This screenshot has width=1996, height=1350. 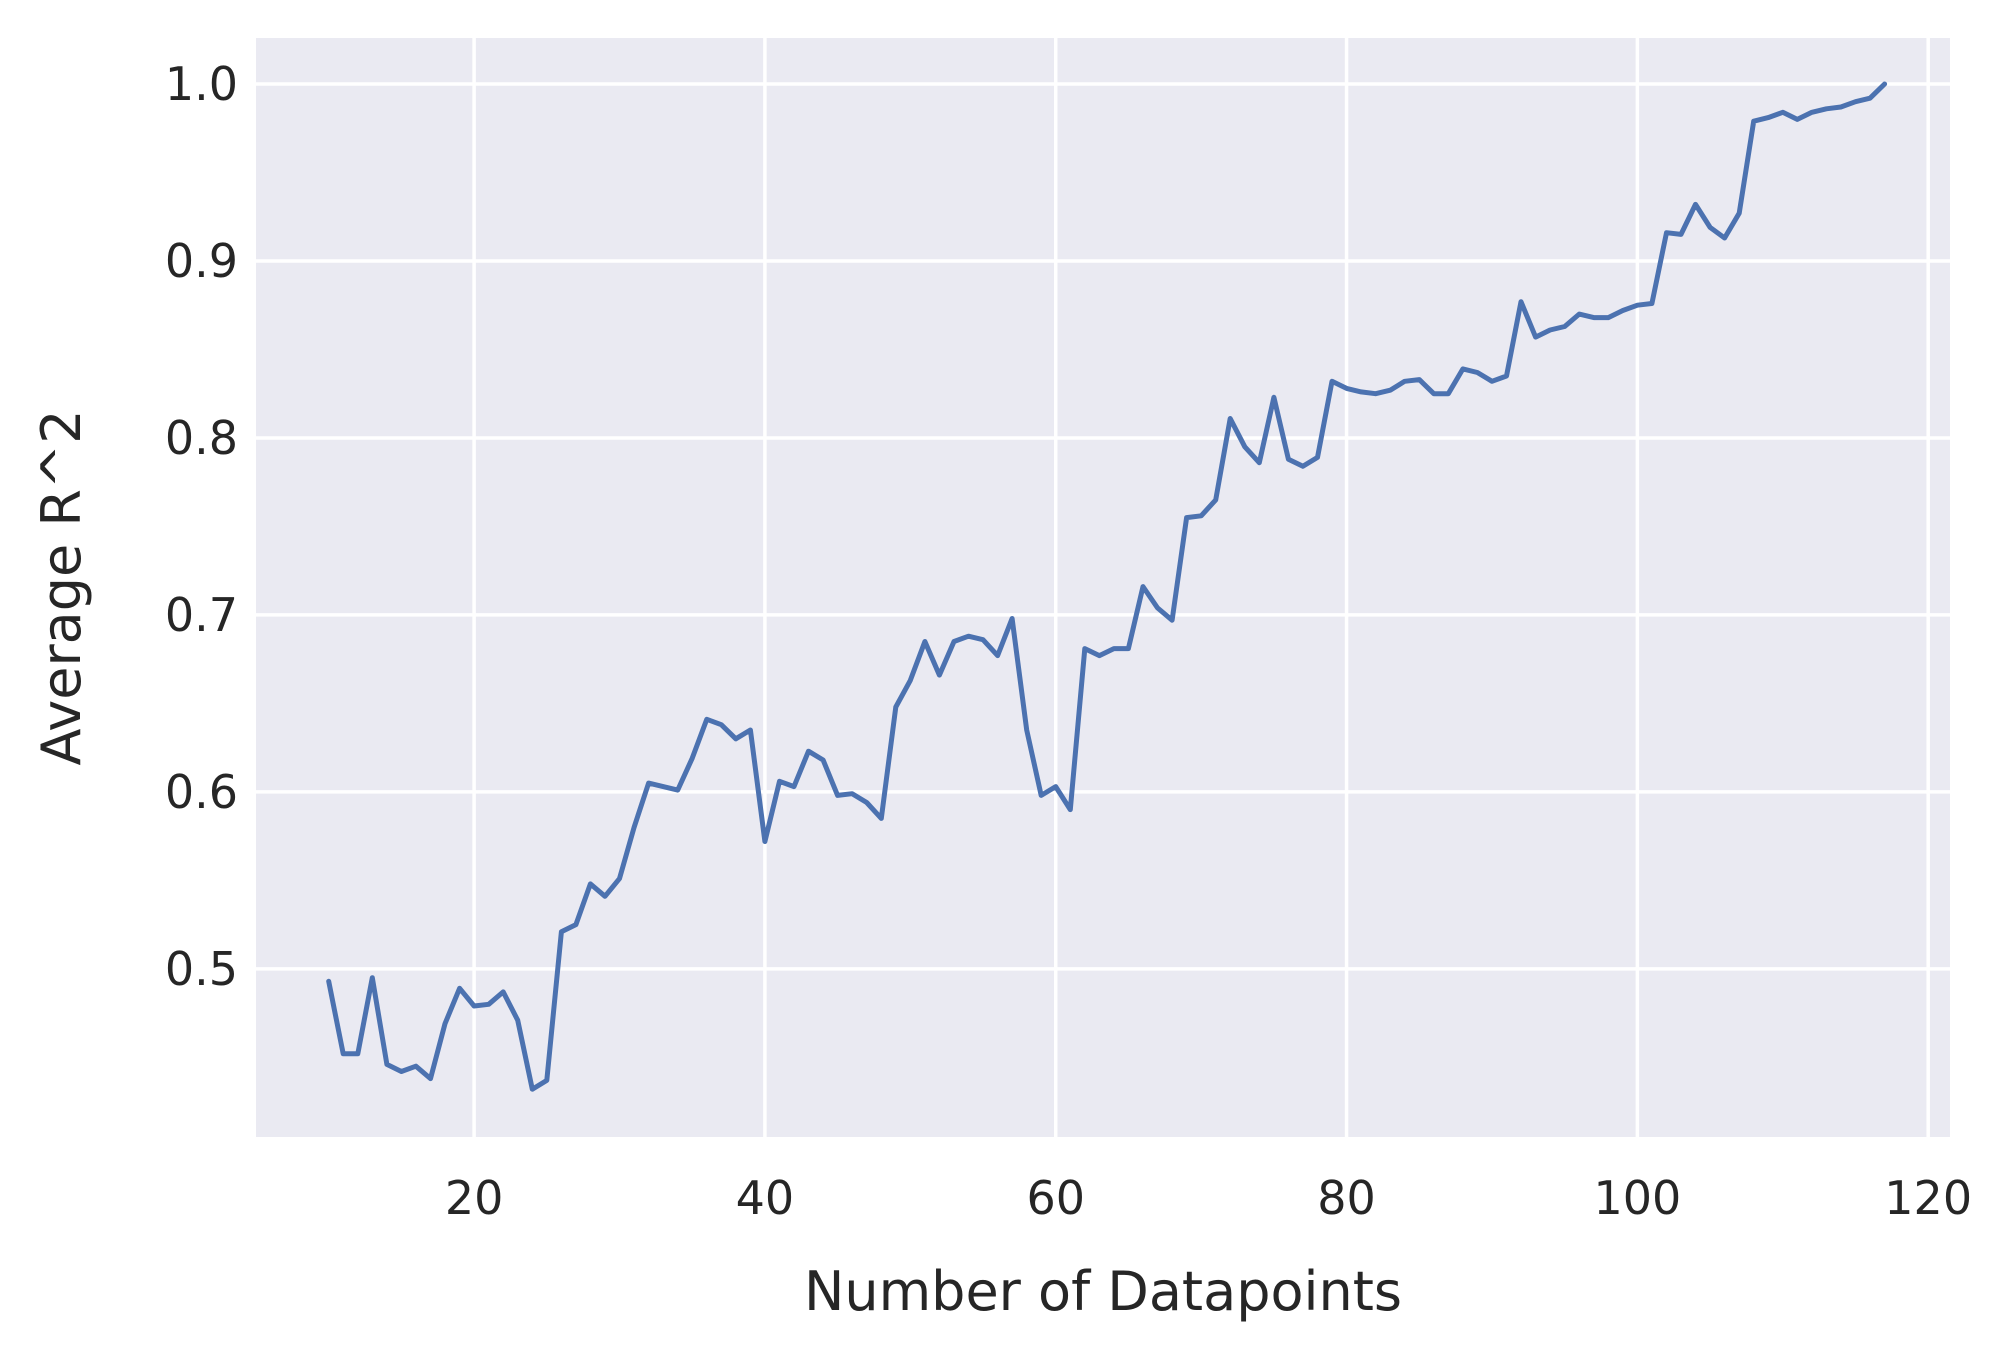 I want to click on x-tick-label: 20, so click(x=474, y=1198).